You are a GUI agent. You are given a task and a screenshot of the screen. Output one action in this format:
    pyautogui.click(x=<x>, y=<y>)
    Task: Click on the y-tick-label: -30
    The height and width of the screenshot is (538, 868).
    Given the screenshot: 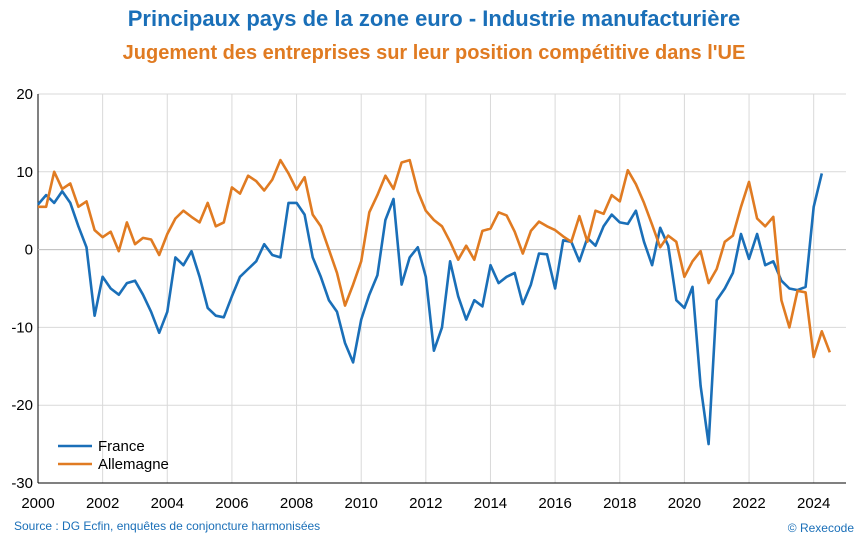 What is the action you would take?
    pyautogui.click(x=22, y=483)
    